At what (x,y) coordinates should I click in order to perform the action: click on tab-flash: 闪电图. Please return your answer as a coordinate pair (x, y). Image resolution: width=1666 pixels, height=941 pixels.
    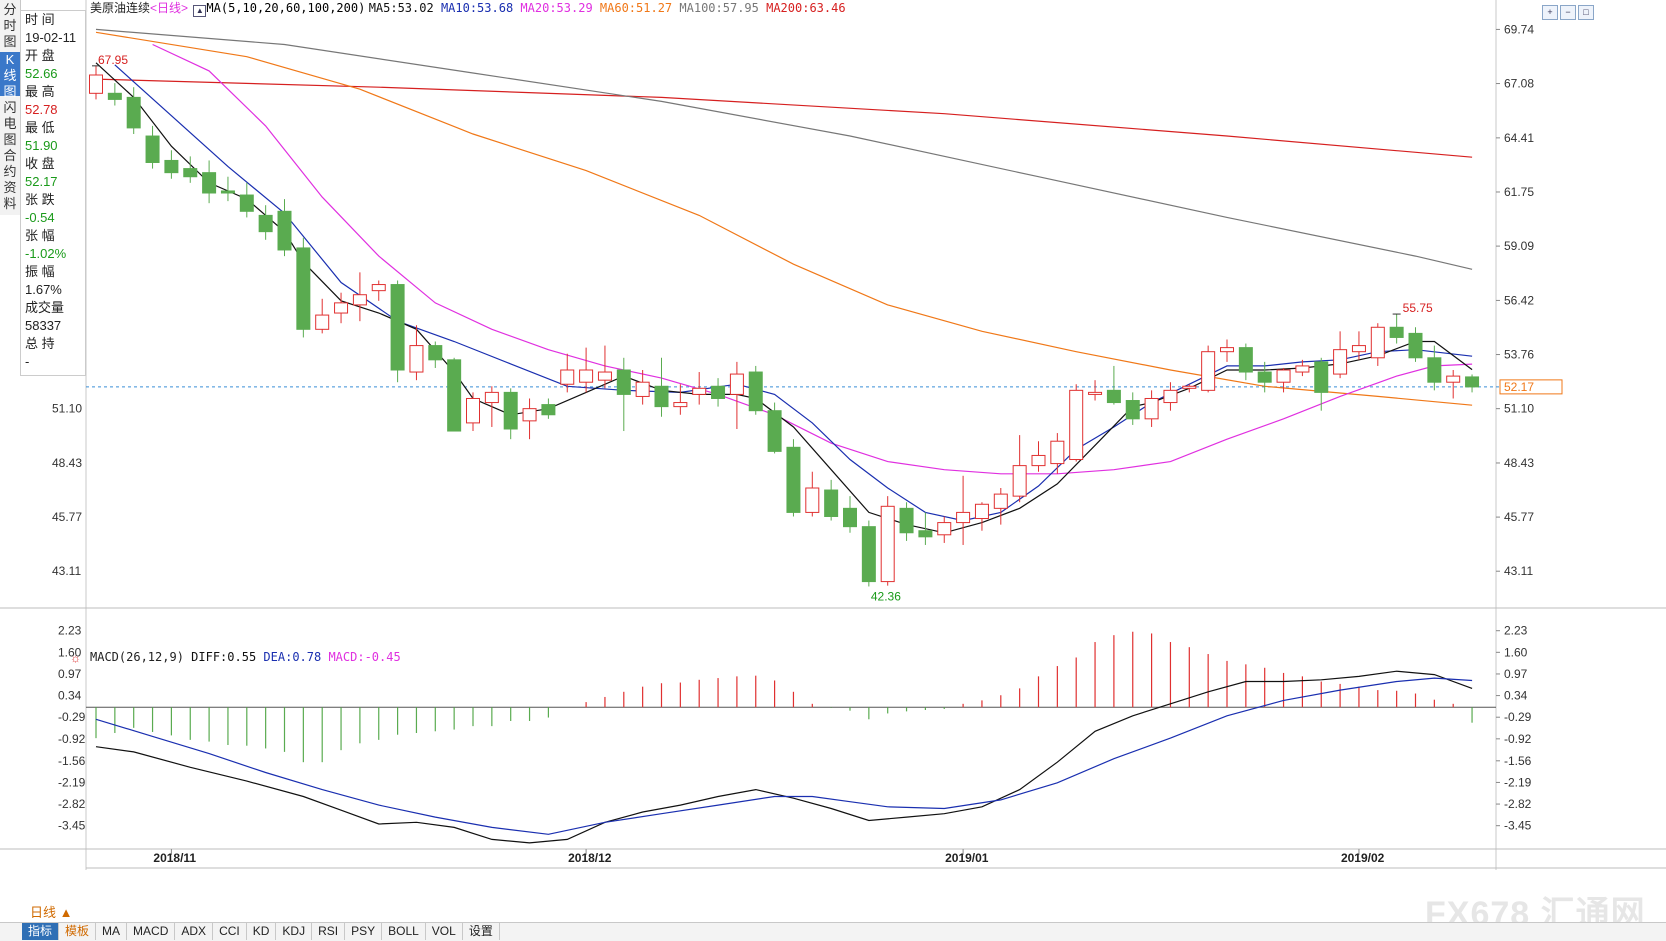
    Looking at the image, I should click on (10, 123).